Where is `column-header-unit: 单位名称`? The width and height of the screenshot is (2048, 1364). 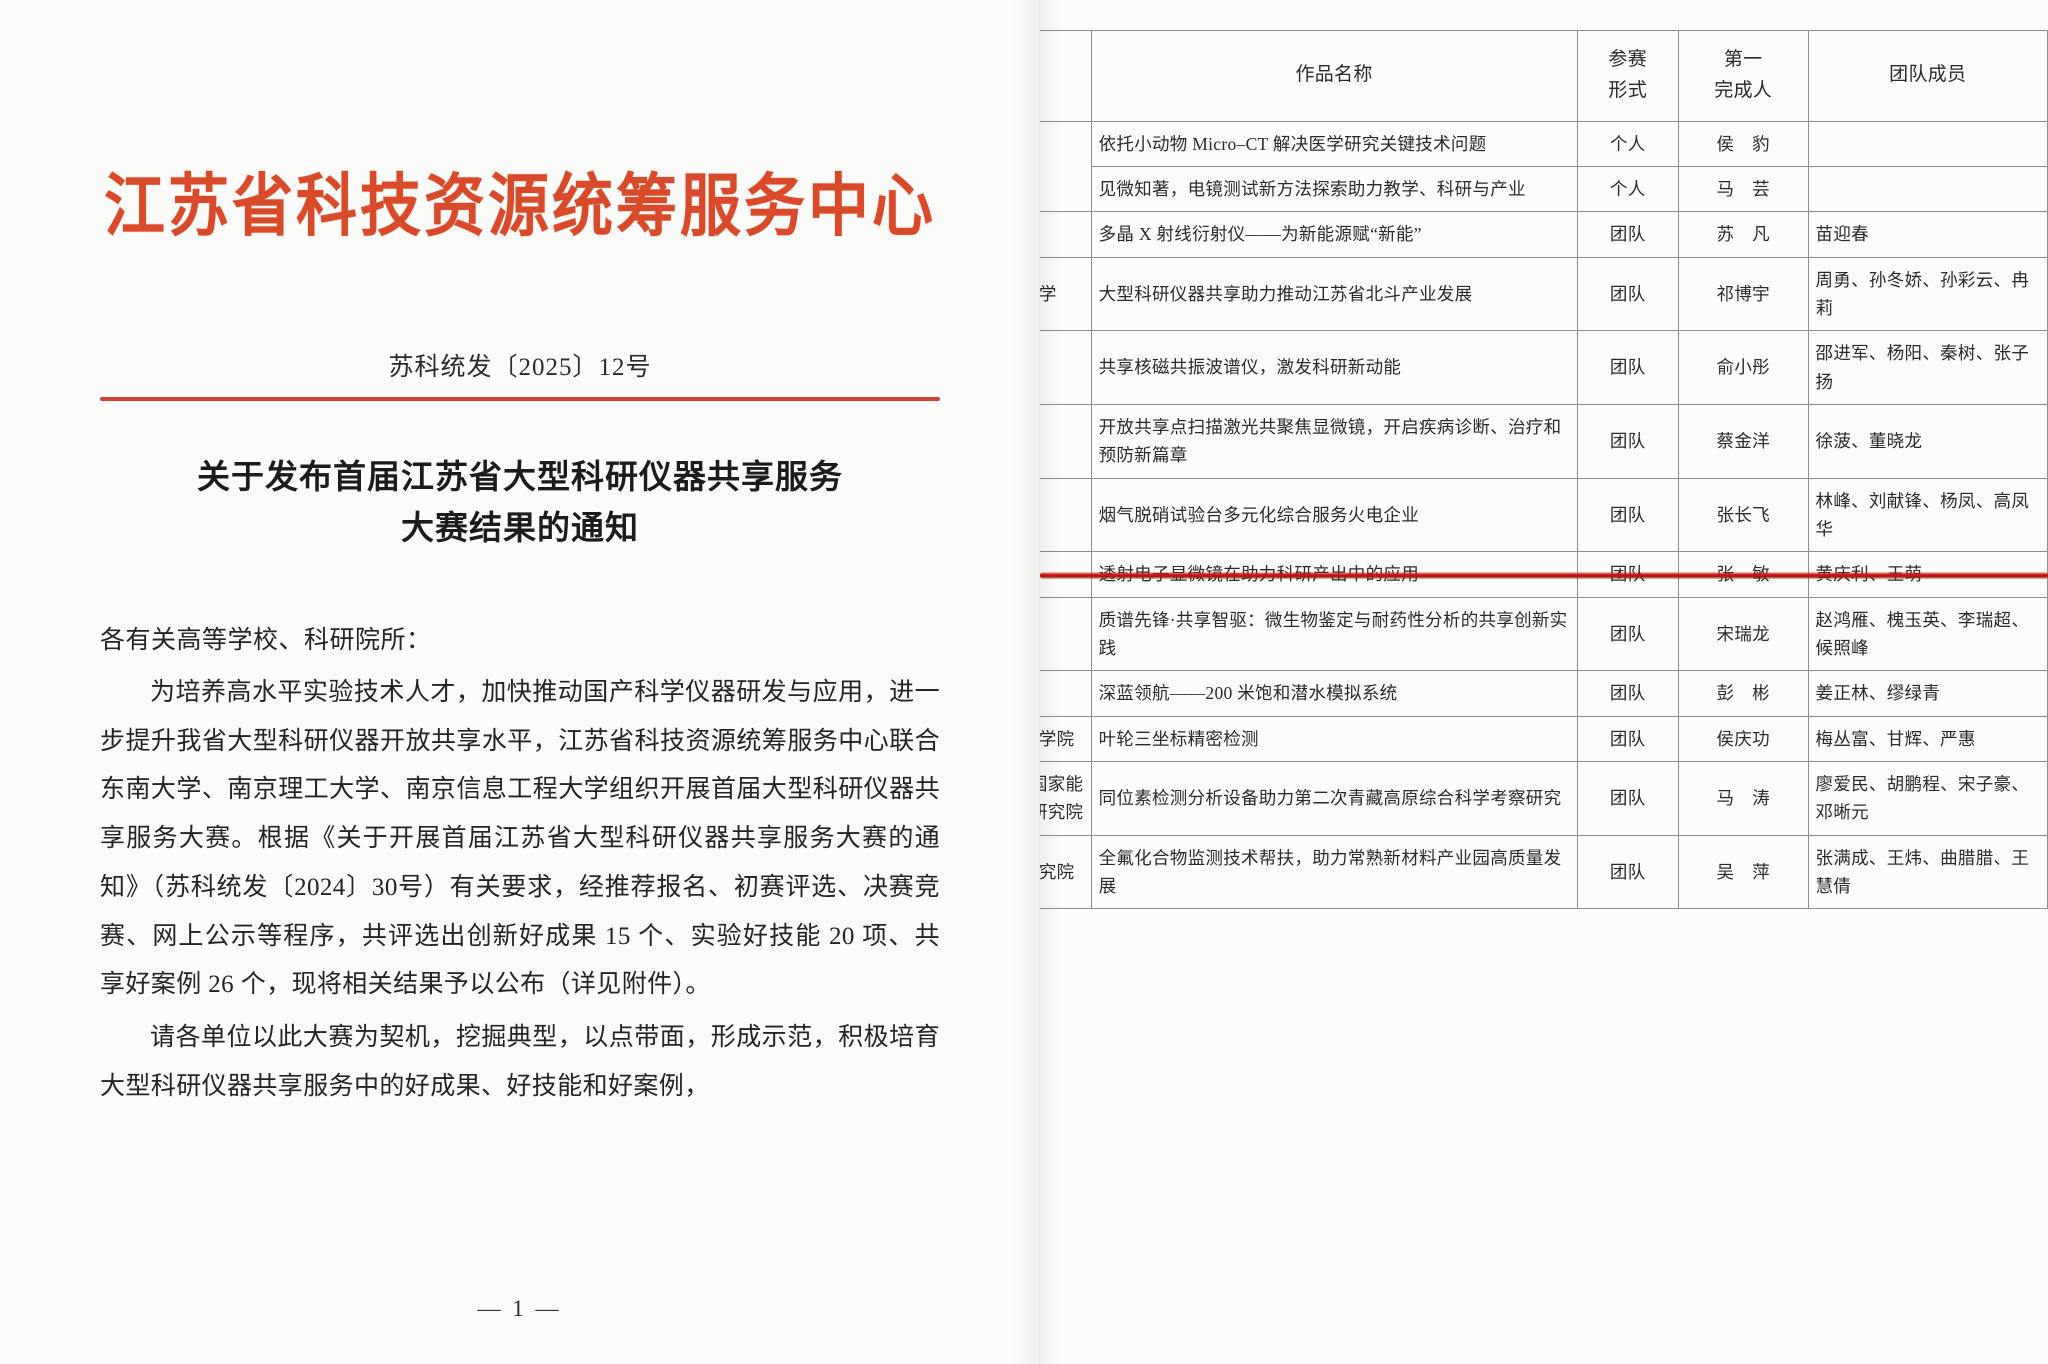
column-header-unit: 单位名称 is located at coordinates (1066, 76).